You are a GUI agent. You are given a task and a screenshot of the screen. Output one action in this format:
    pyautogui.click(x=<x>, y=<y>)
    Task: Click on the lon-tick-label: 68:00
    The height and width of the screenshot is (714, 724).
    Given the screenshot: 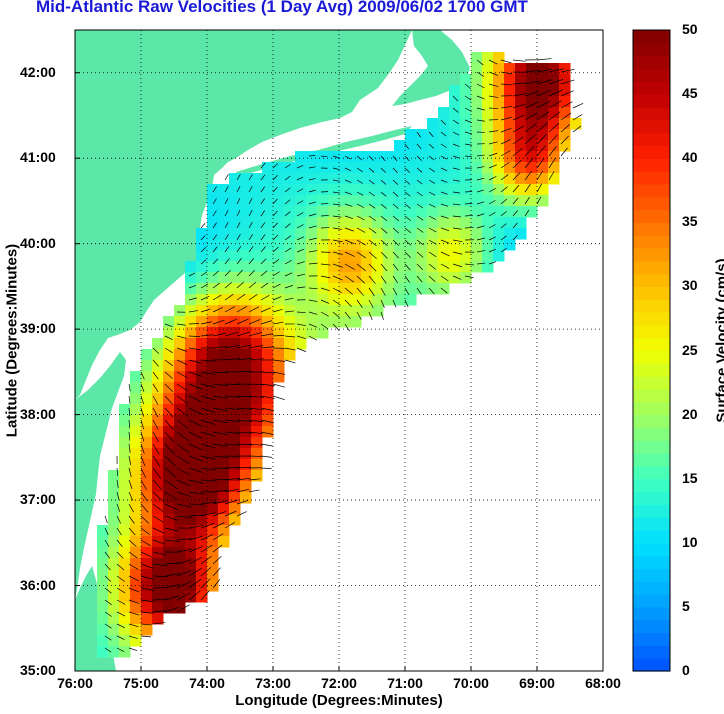 What is the action you would take?
    pyautogui.click(x=603, y=683)
    